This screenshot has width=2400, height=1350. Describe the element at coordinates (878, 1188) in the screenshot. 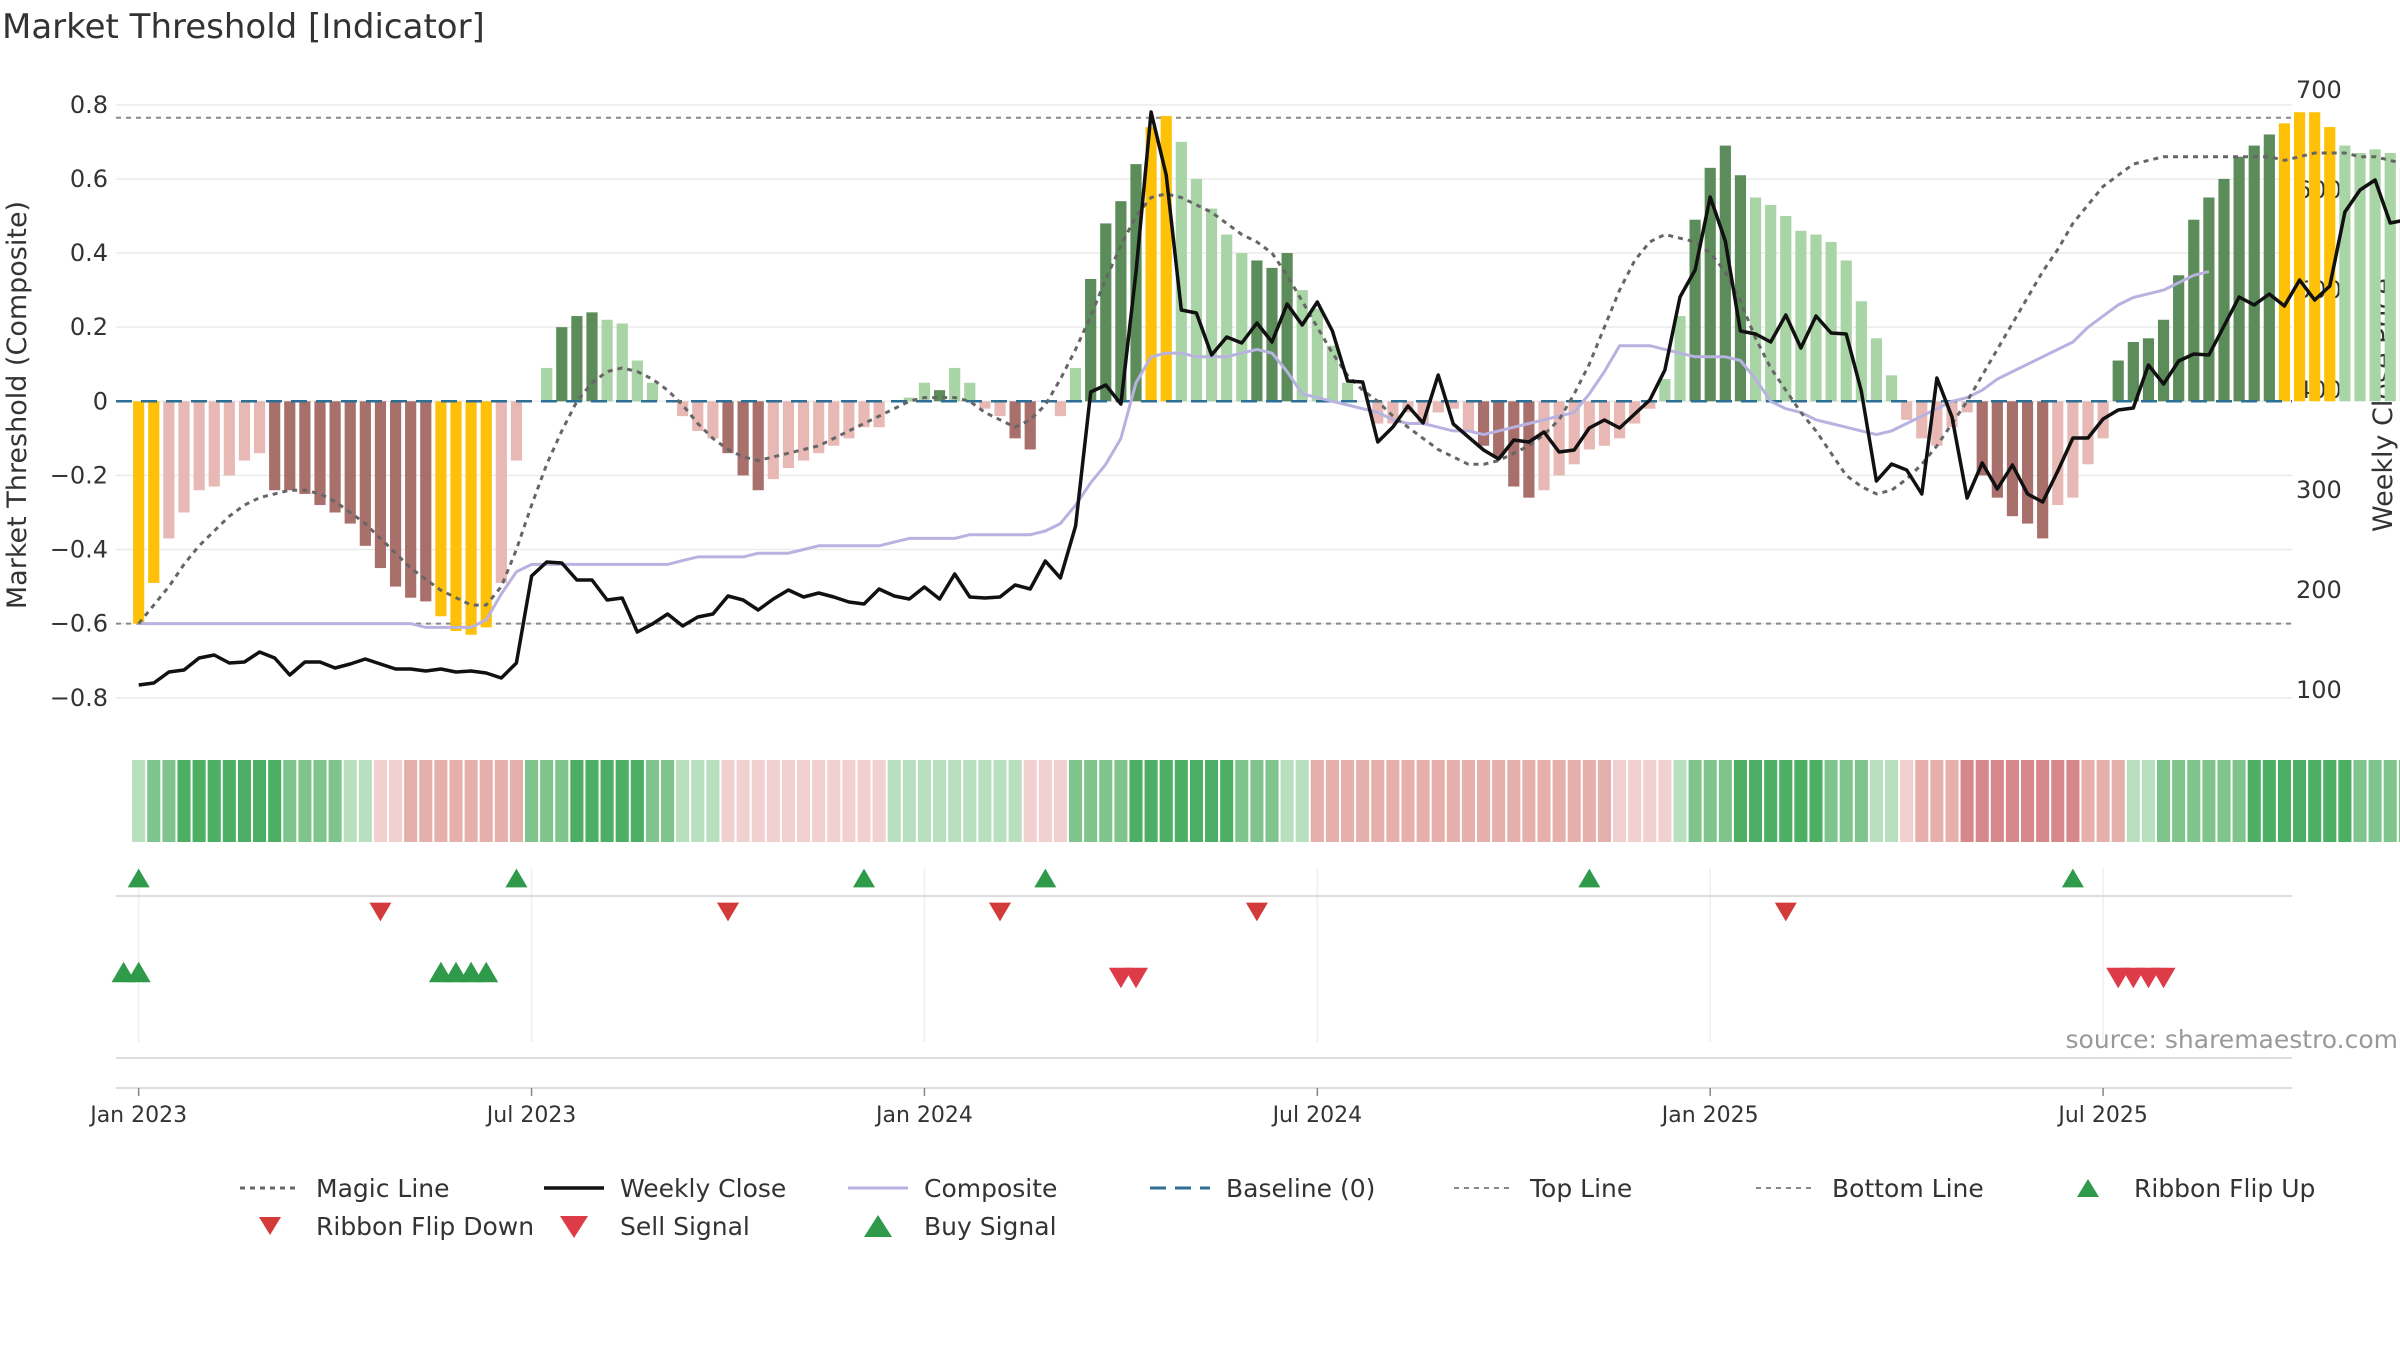

I see `legend-composite-swatch` at that location.